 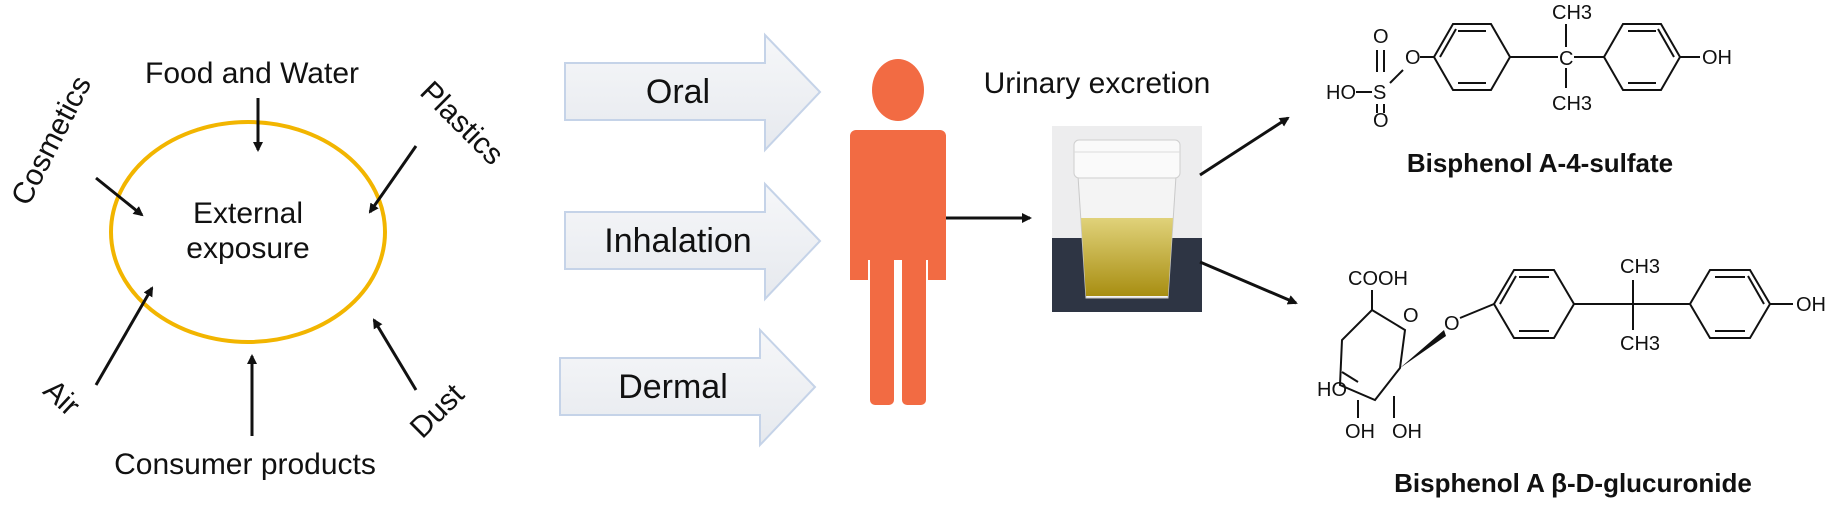 I want to click on atom-oh-1: OH, so click(x=1360, y=432).